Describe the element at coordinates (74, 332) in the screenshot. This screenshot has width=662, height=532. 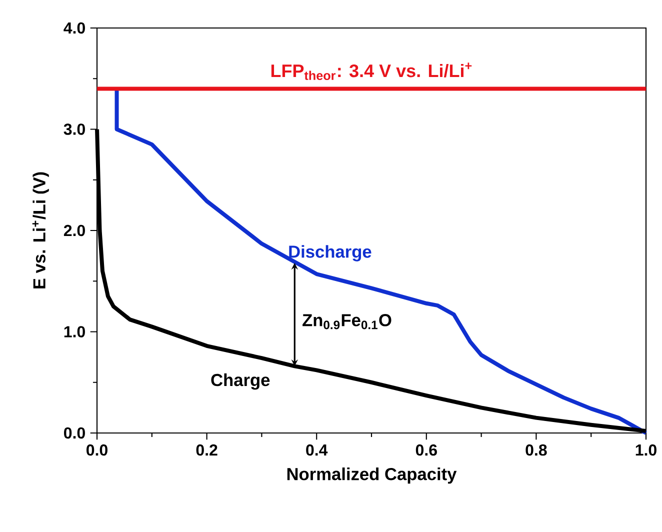
I see `y-tick-label: 1.0` at that location.